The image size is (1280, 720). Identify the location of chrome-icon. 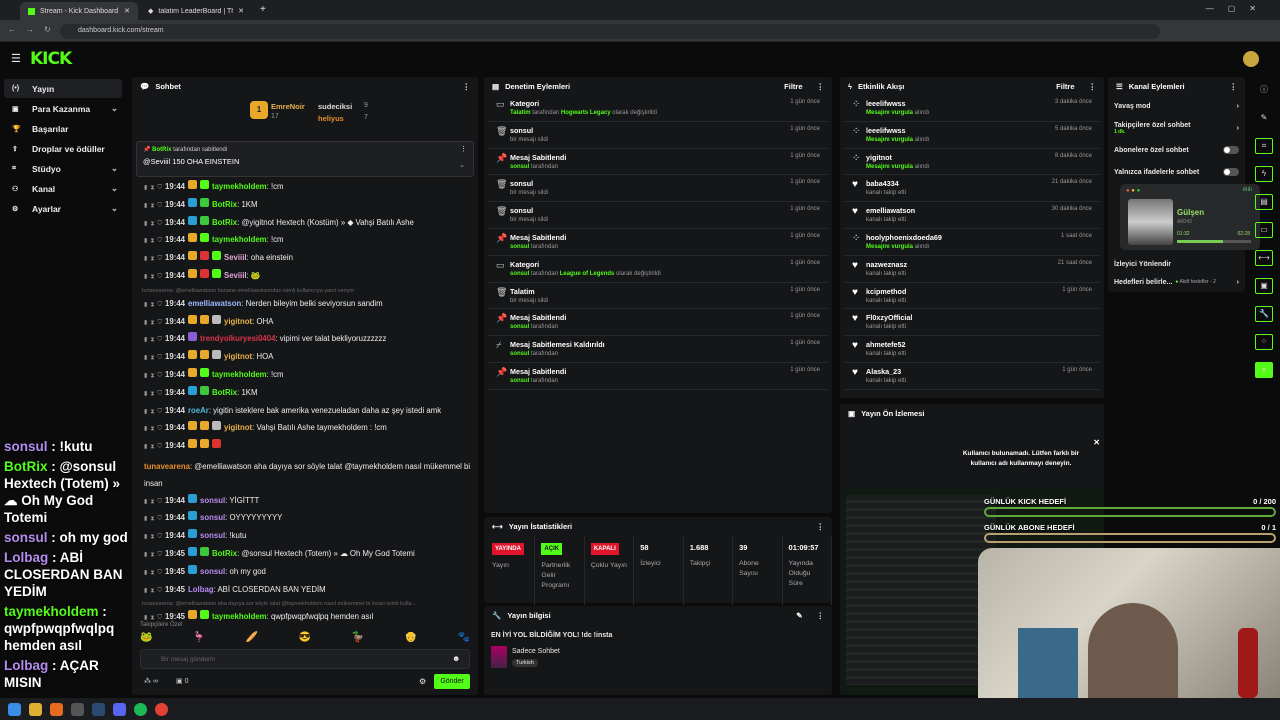
(161, 709).